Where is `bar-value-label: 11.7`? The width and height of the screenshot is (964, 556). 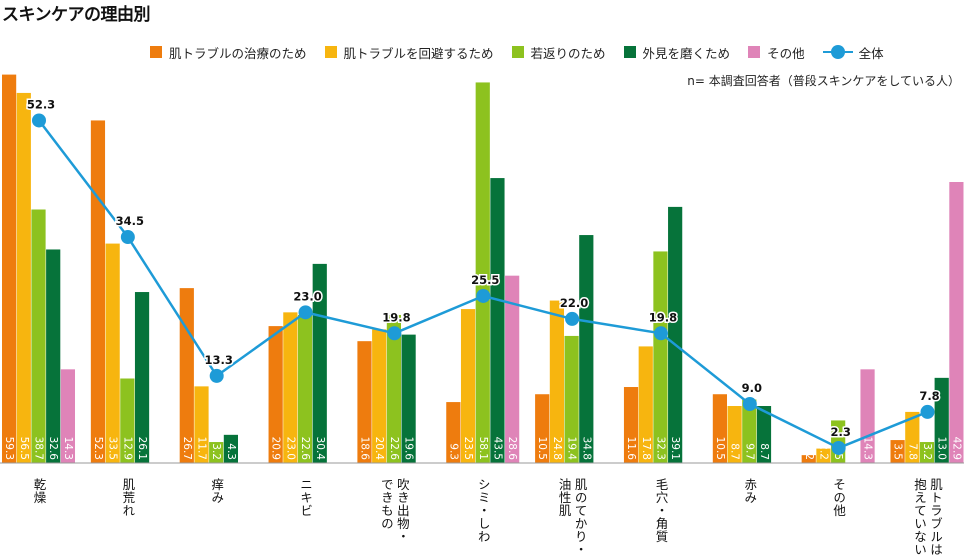
bar-value-label: 11.7 is located at coordinates (202, 448).